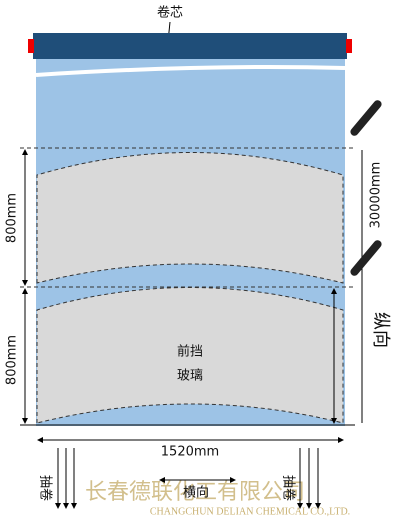 This screenshot has height=523, width=401. I want to click on film-edge, so click(190, 71).